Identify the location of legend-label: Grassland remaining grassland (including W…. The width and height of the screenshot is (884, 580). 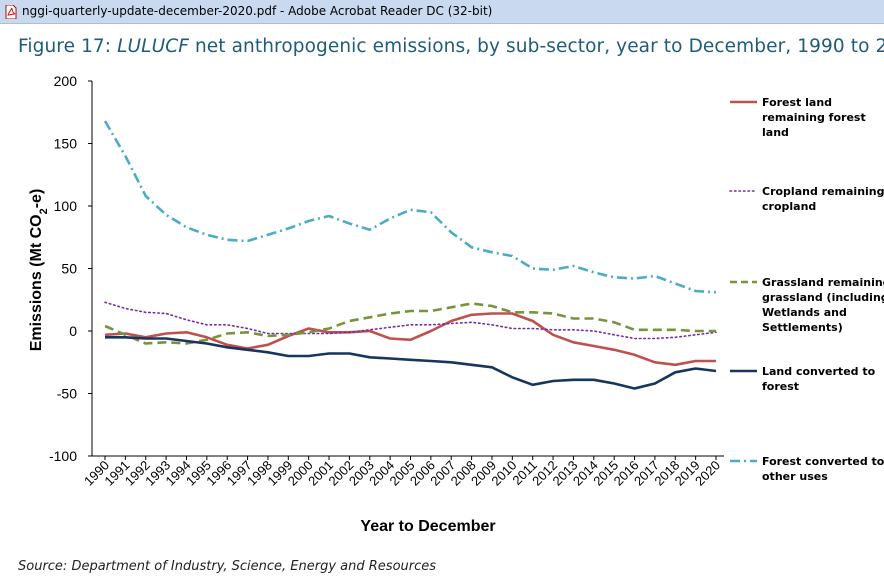
(823, 305).